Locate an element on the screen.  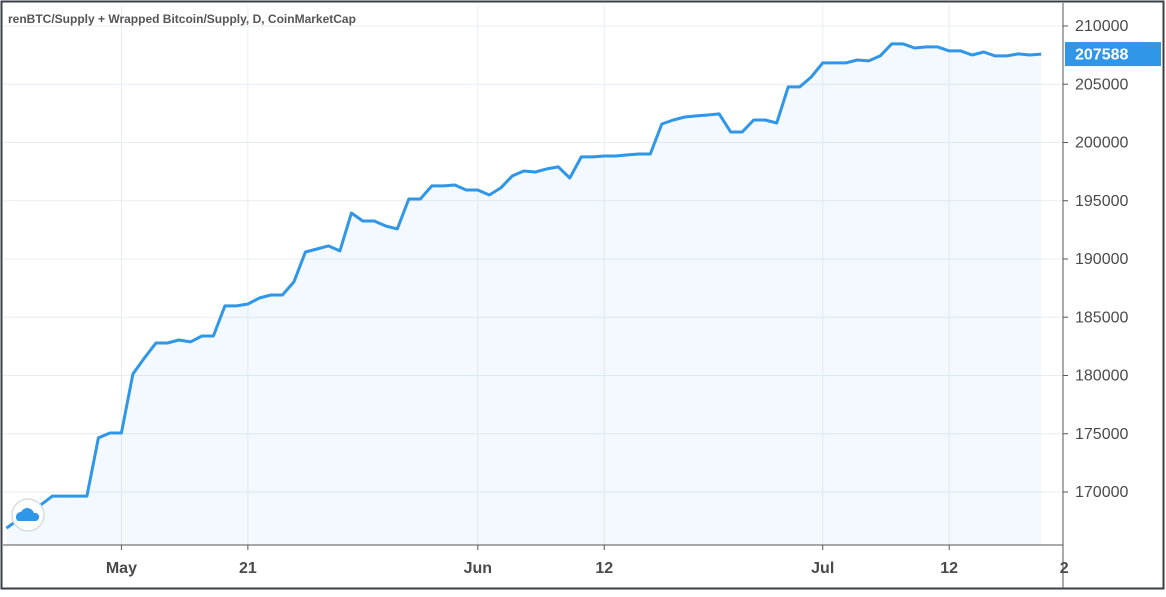
y-tick-label: 170000 is located at coordinates (1101, 492).